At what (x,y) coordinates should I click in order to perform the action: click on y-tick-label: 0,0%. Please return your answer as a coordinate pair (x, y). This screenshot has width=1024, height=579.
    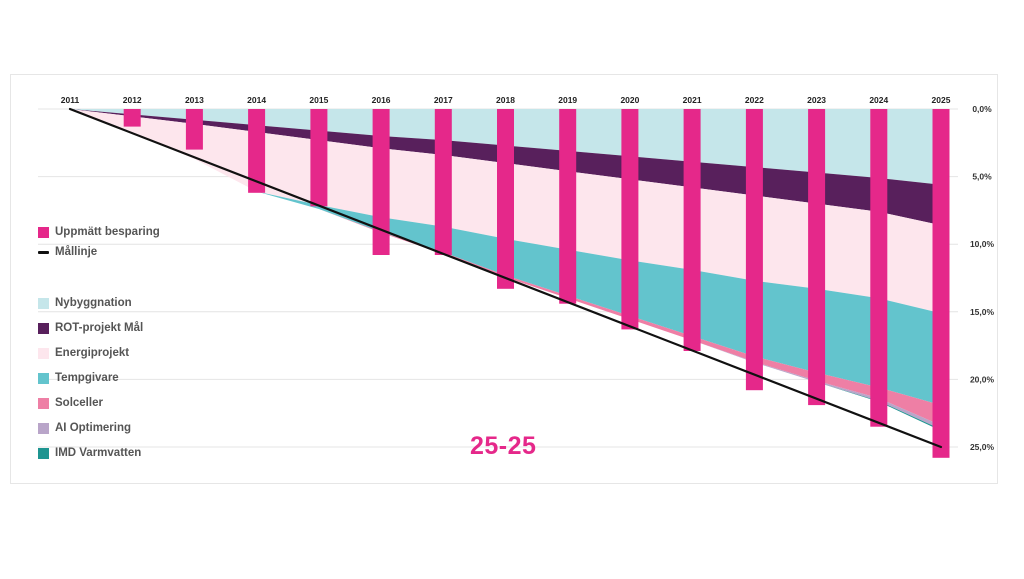
    Looking at the image, I should click on (982, 109).